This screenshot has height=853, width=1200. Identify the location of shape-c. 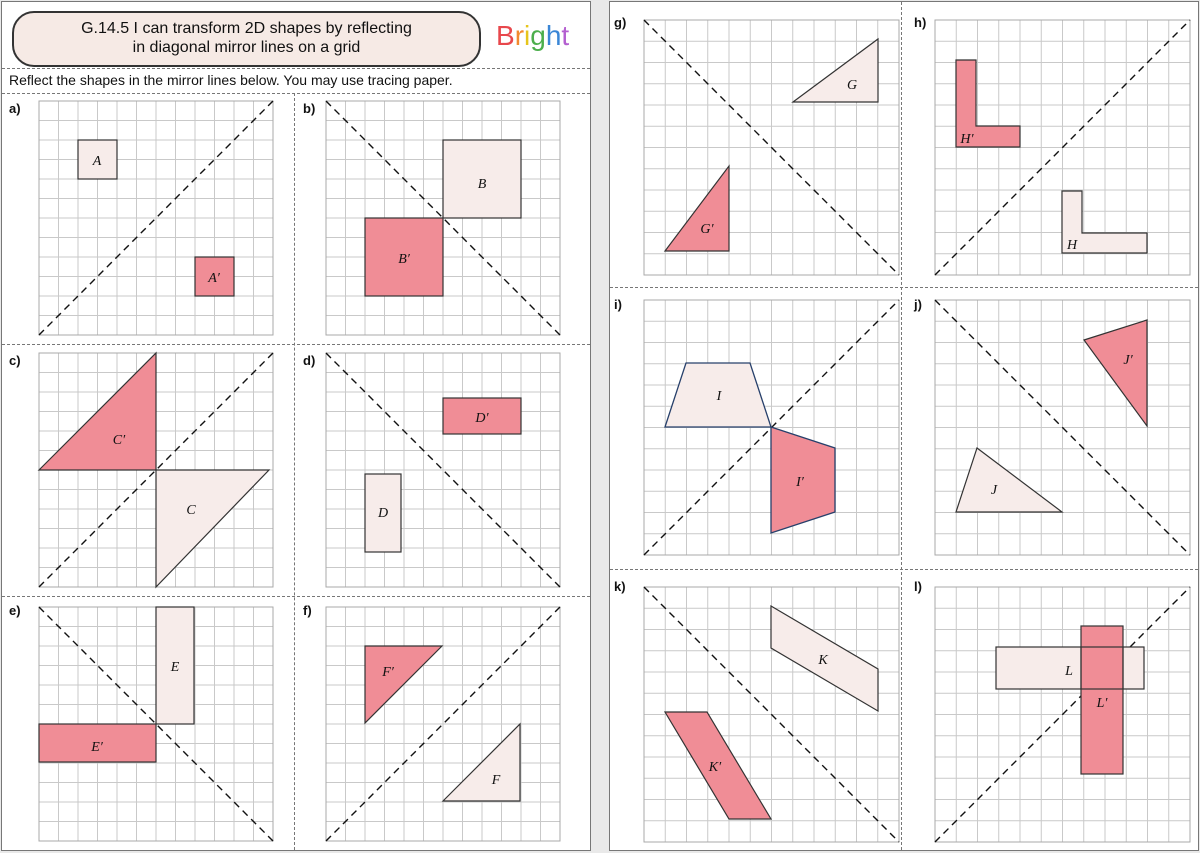
(213, 529).